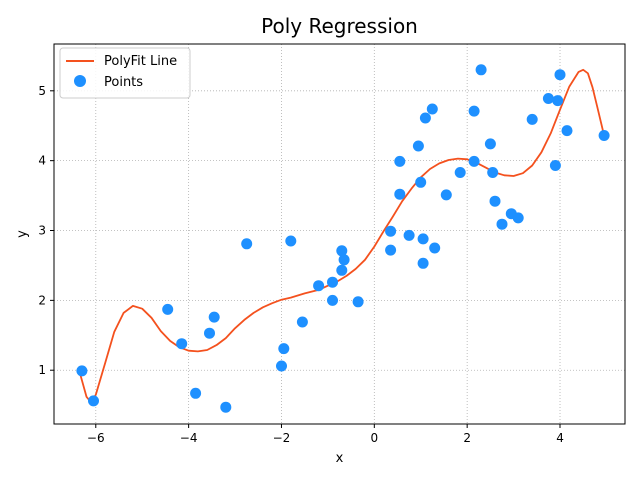 This screenshot has width=640, height=480. What do you see at coordinates (42, 161) in the screenshot?
I see `y-tick-label: 4` at bounding box center [42, 161].